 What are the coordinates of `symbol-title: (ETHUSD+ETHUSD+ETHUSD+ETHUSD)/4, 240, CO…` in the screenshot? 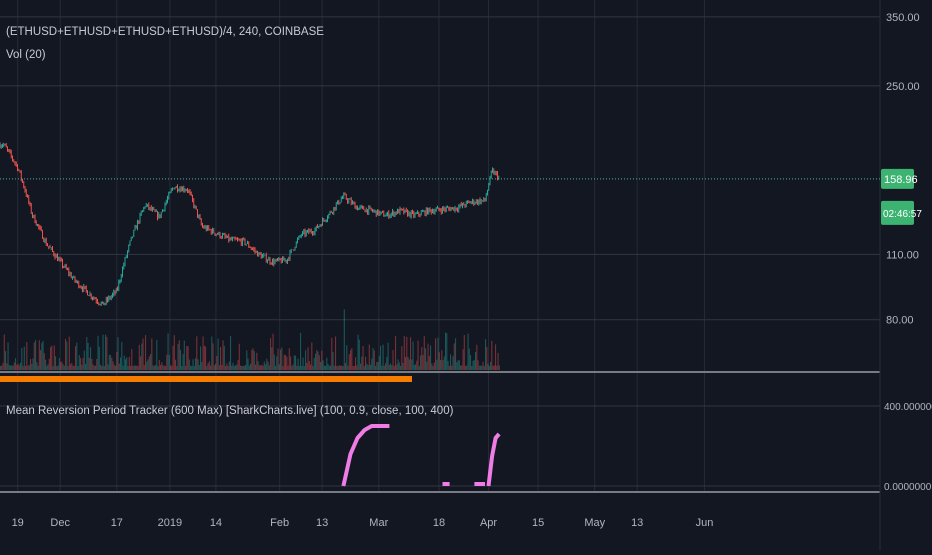 It's located at (165, 32).